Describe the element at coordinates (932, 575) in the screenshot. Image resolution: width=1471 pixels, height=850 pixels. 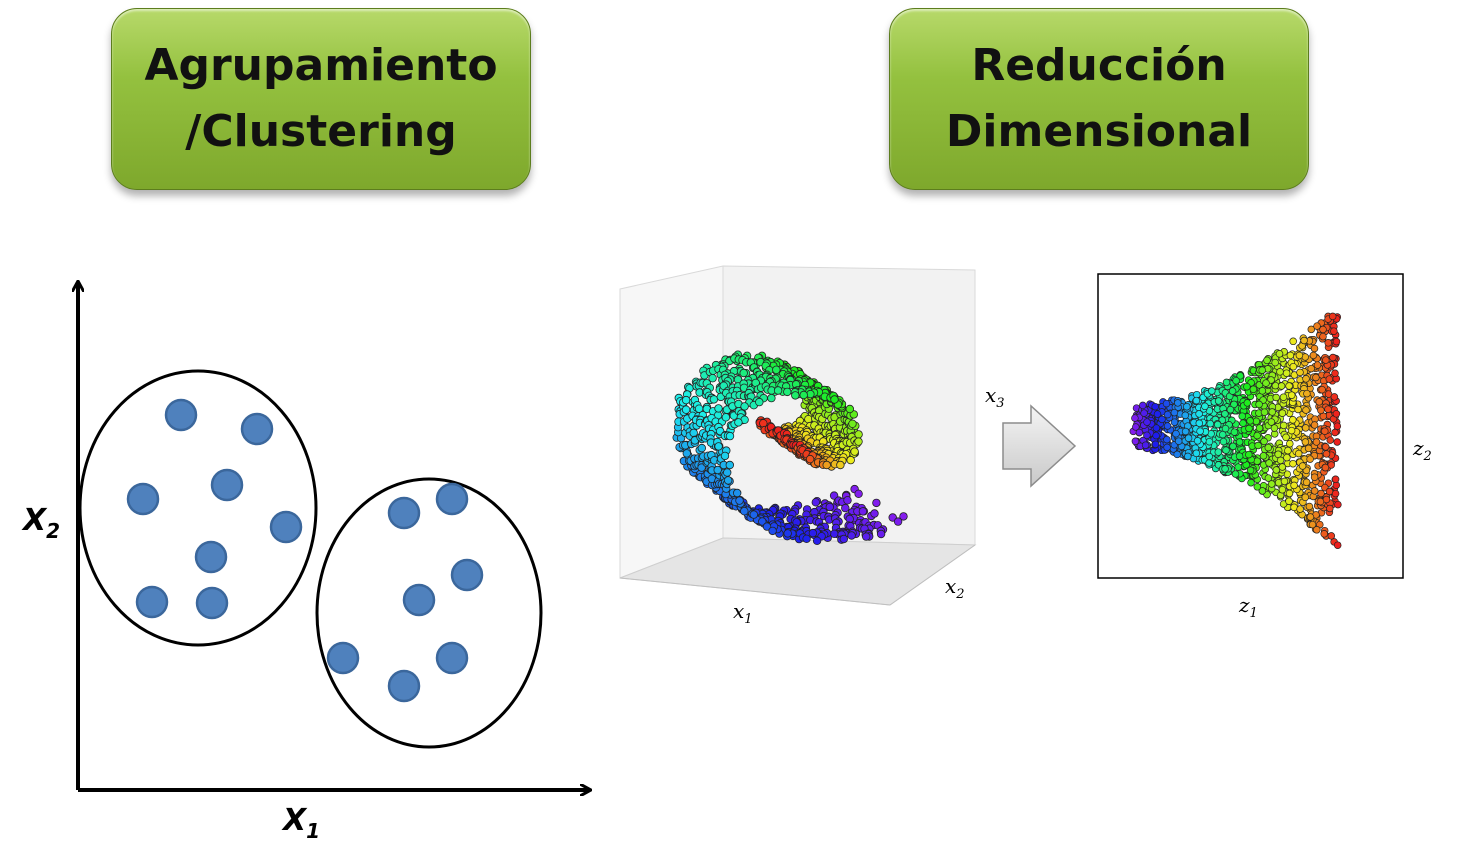
I see `box-edge-right-bottom` at that location.